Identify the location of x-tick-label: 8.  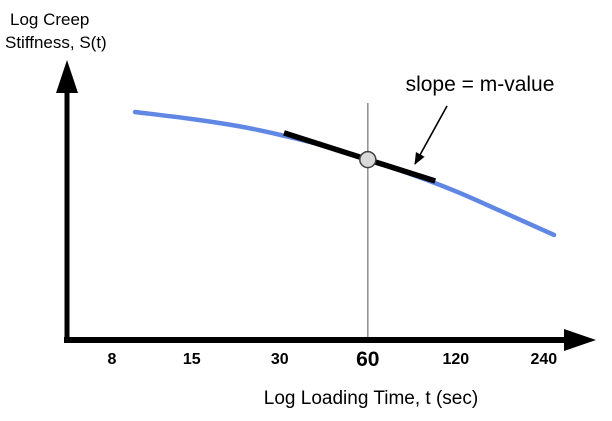
(112, 359).